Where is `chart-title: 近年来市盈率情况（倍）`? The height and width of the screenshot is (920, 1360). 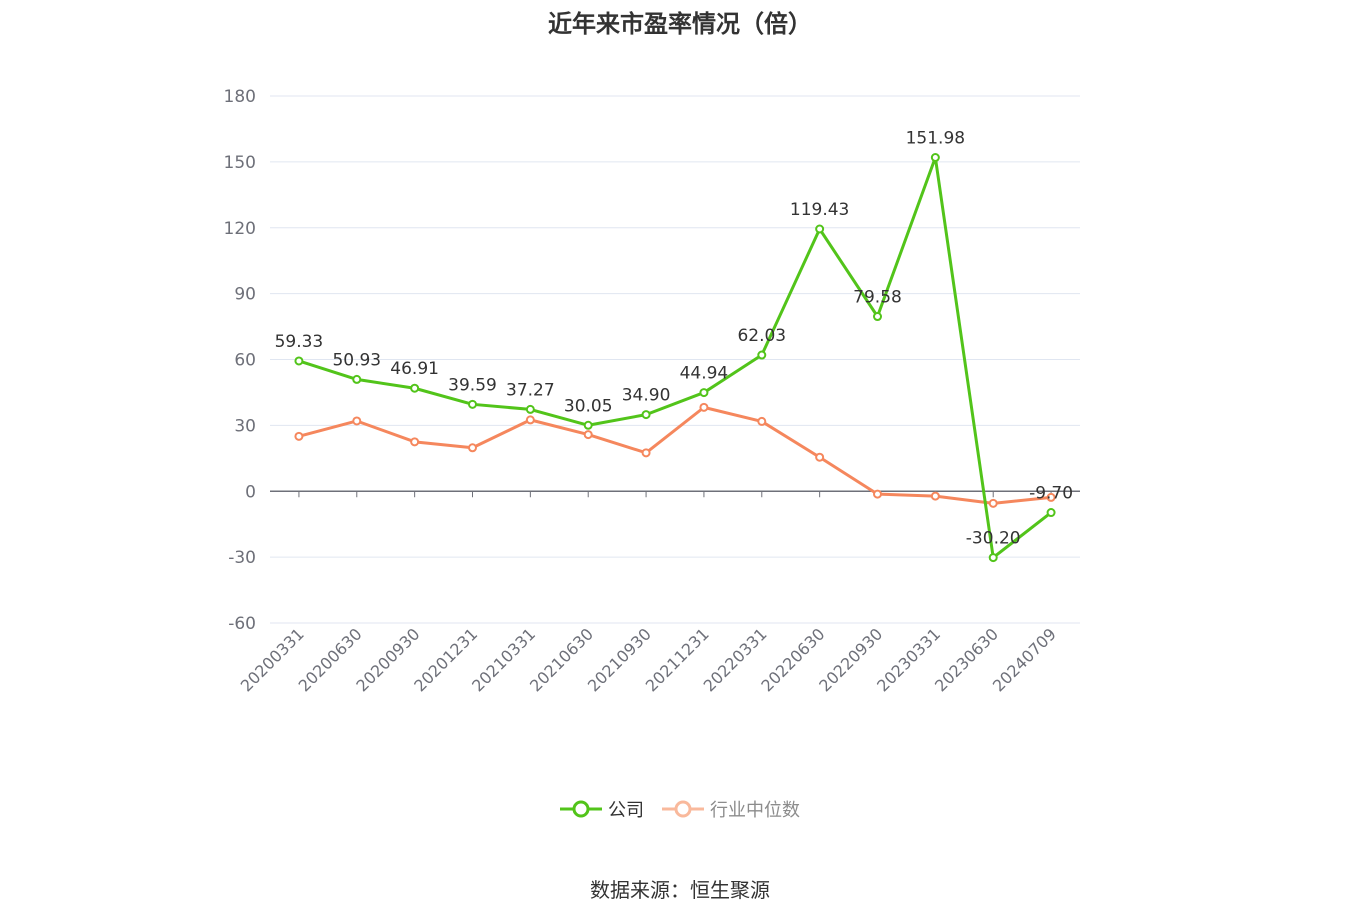
chart-title: 近年来市盈率情况（倍） is located at coordinates (680, 24).